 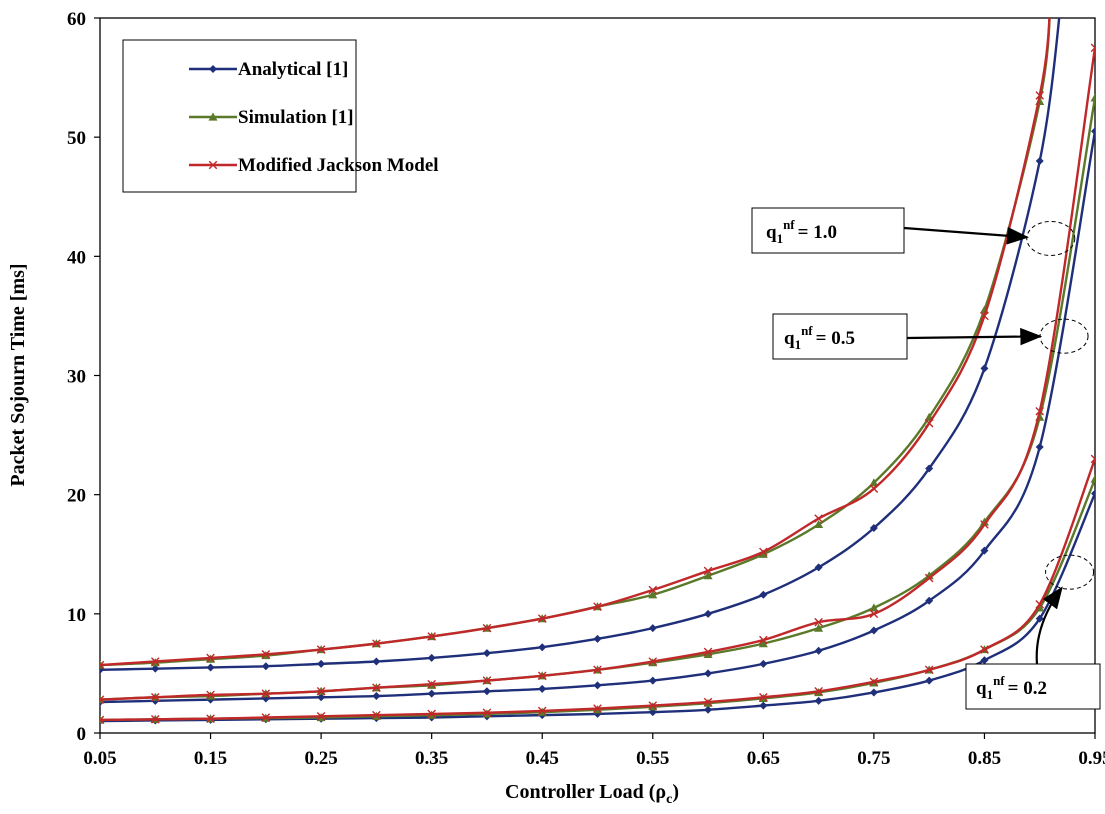 I want to click on annotation-q1nf-2-sup: nf, so click(x=807, y=330).